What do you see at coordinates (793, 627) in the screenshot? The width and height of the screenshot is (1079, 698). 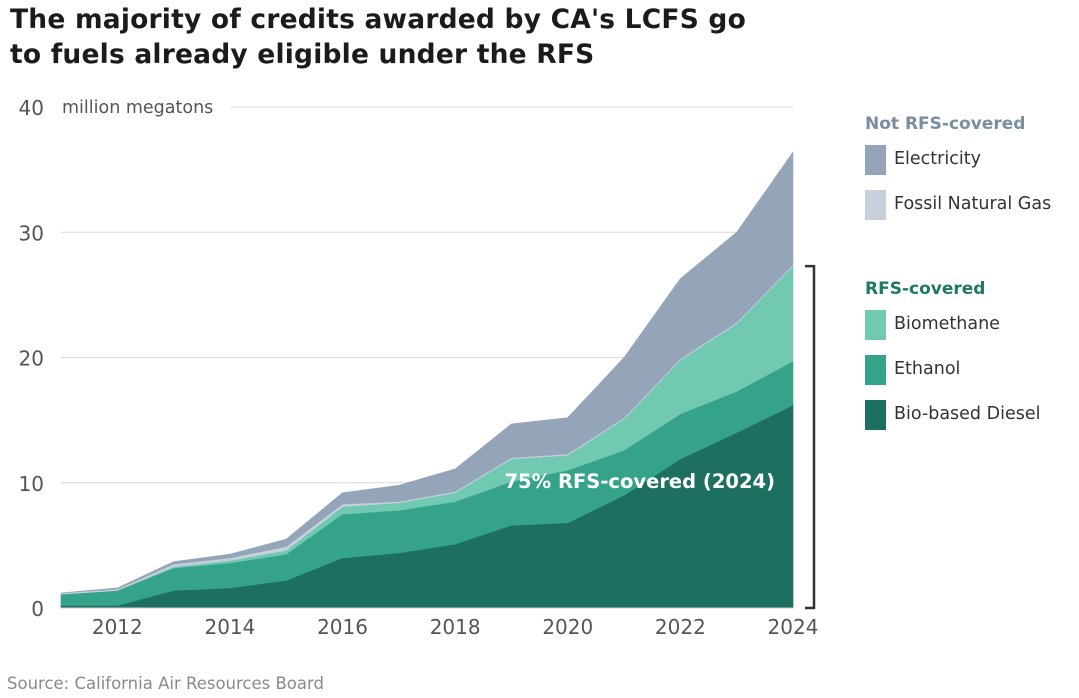 I see `x-tick-label-2024: 2024` at bounding box center [793, 627].